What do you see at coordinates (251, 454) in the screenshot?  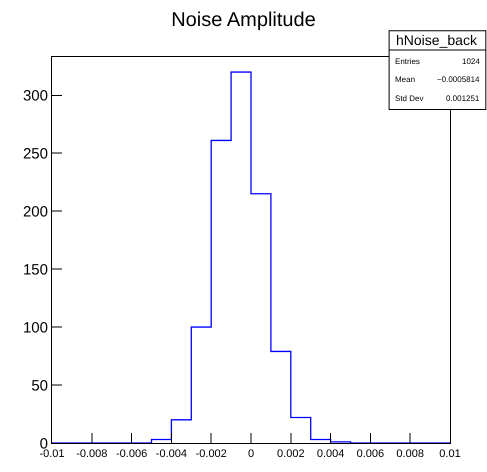 I see `x-tick-label: 0` at bounding box center [251, 454].